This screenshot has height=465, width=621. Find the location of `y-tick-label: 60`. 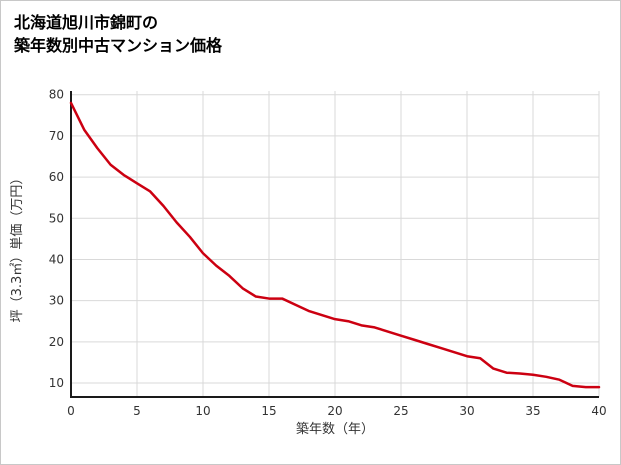

y-tick-label: 60 is located at coordinates (56, 177).